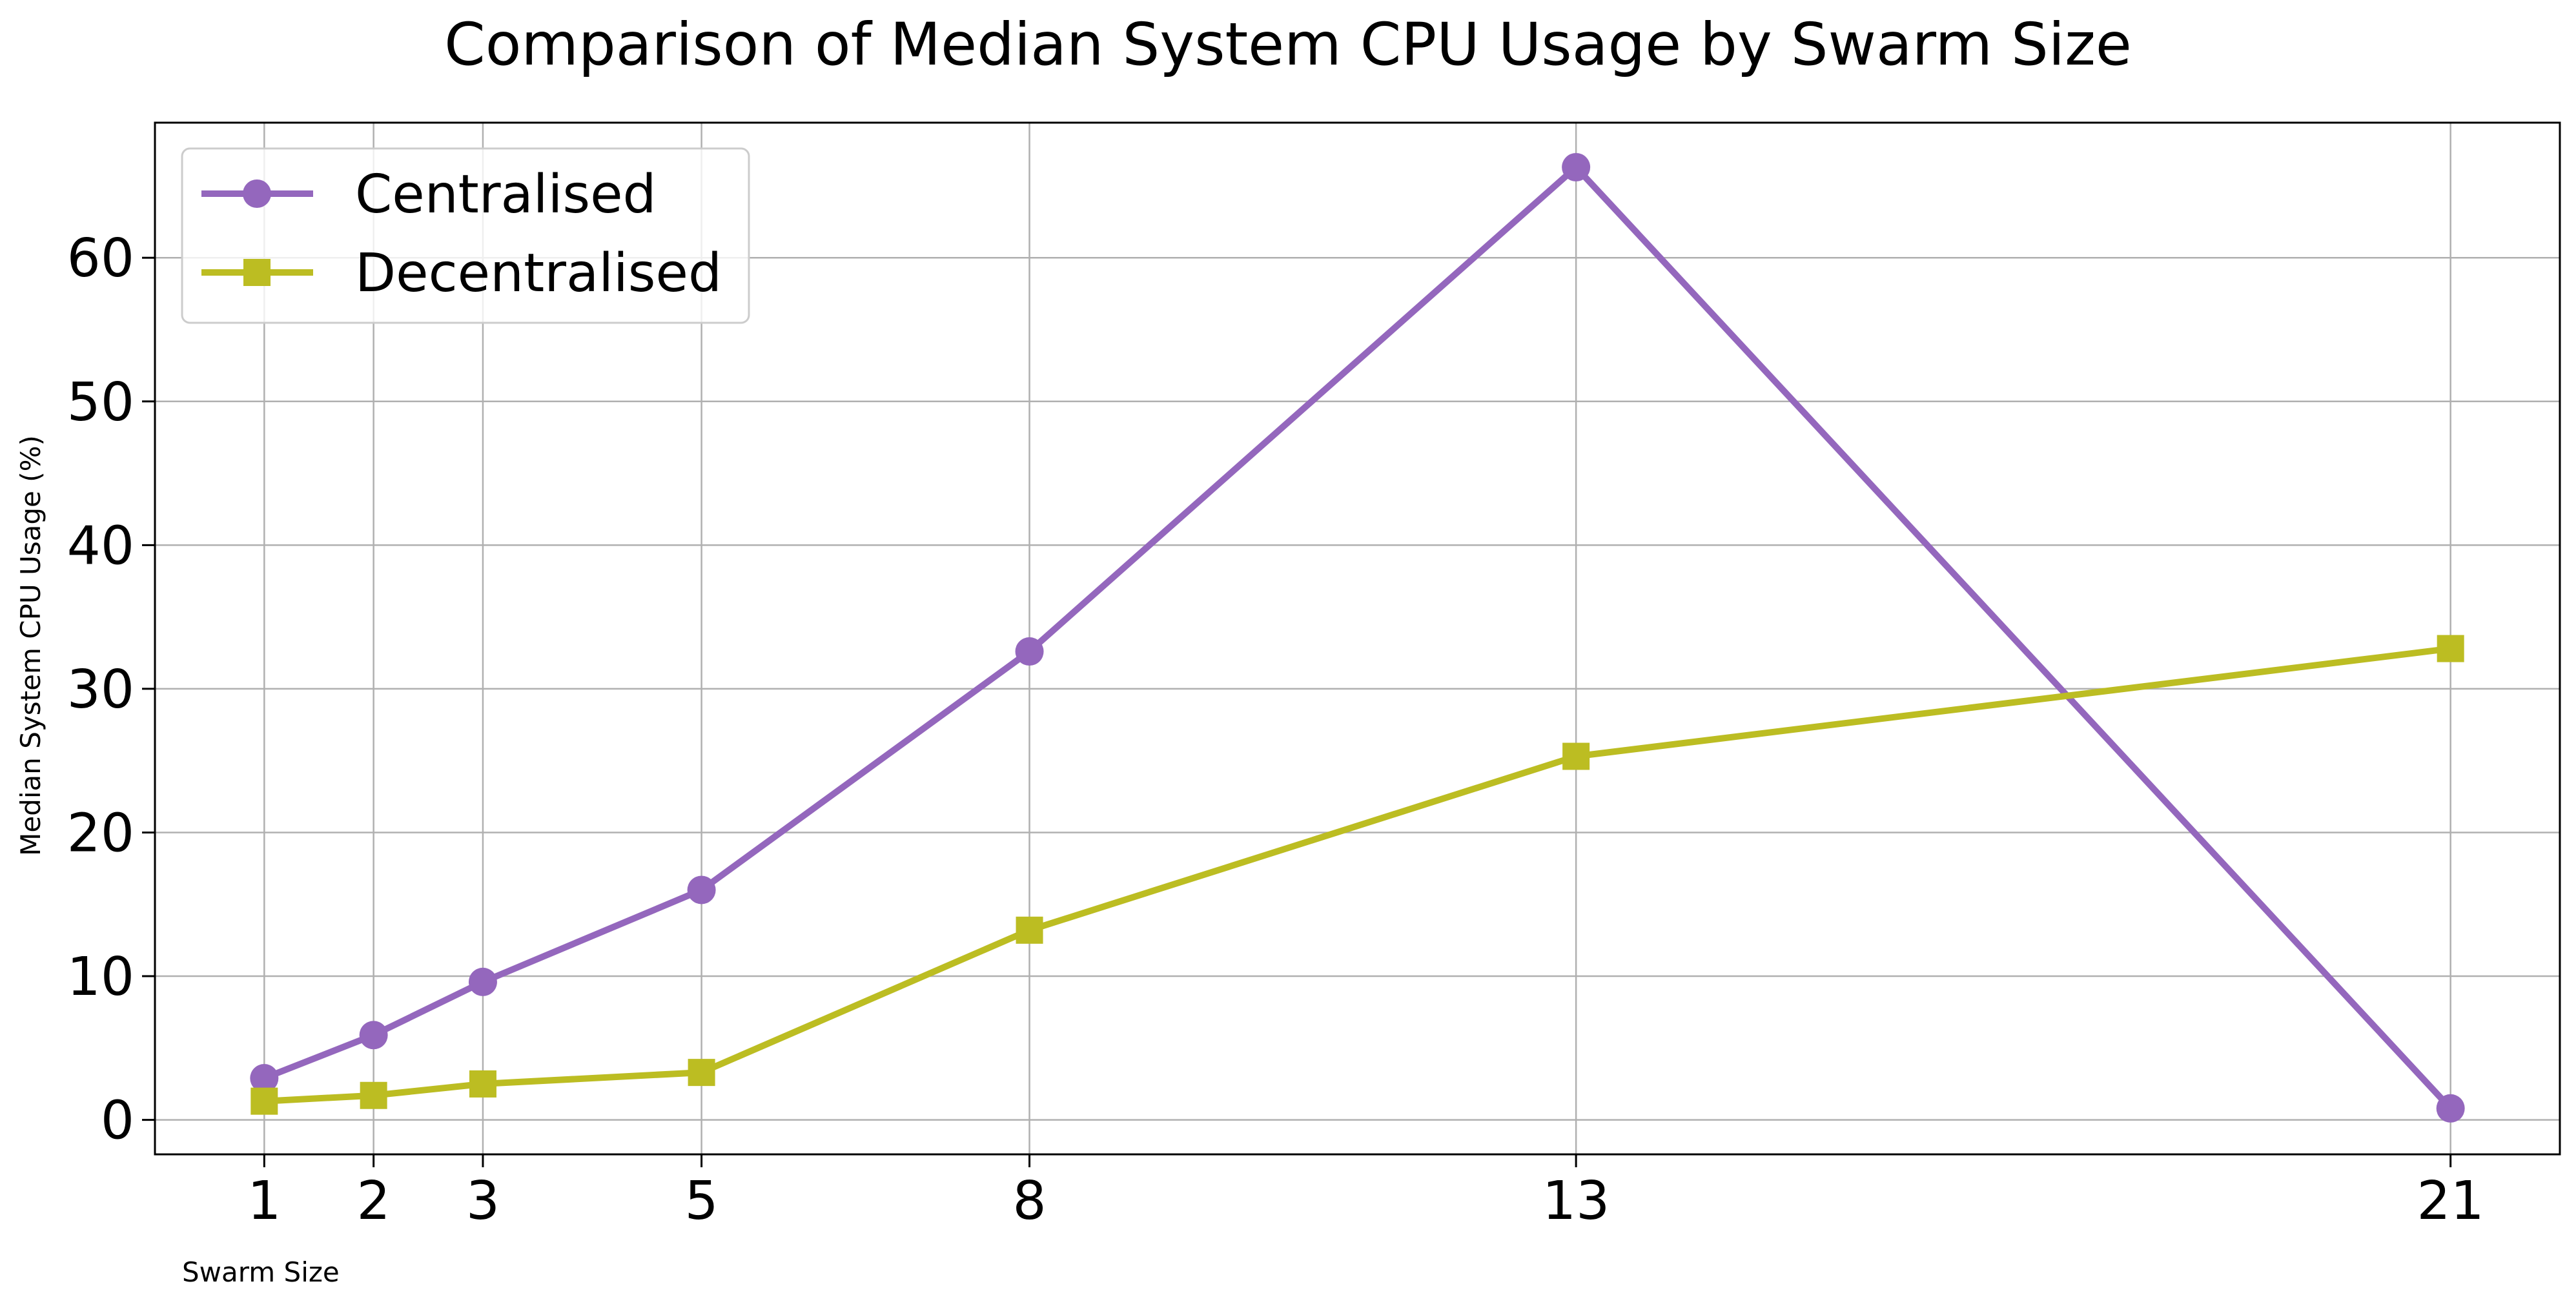  I want to click on y-tick-label: 40, so click(100, 546).